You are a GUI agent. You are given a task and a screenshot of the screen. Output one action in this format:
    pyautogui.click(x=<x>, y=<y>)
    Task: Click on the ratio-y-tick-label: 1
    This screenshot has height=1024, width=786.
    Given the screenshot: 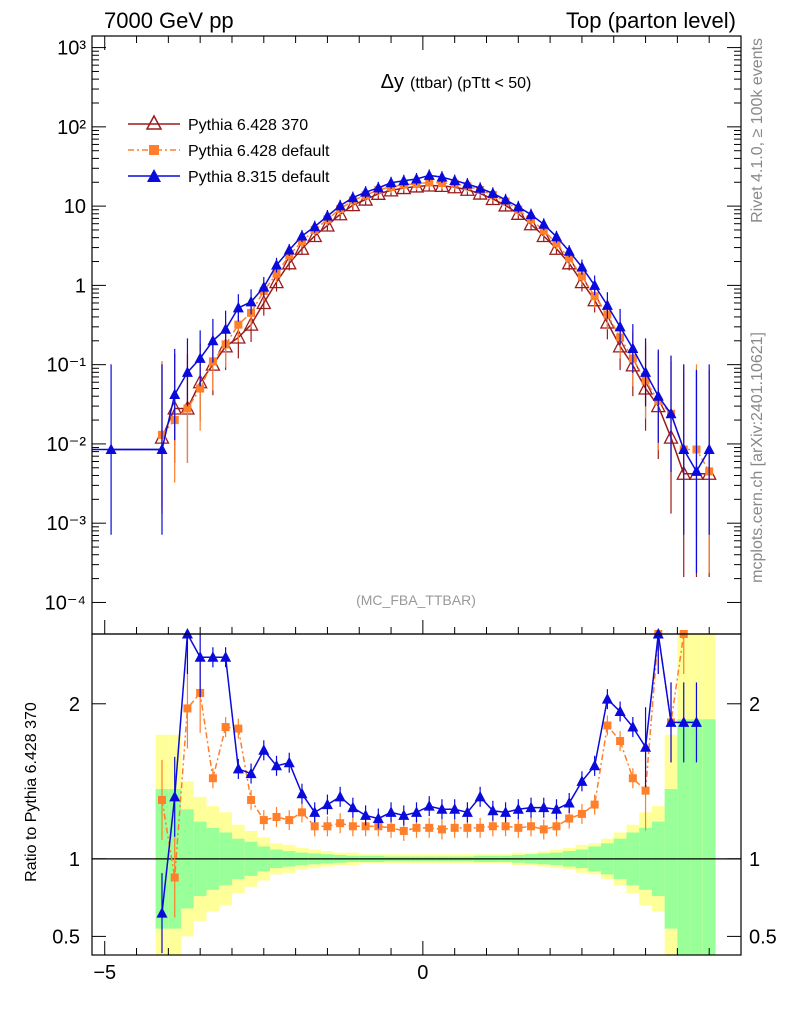 What is the action you would take?
    pyautogui.click(x=74, y=860)
    